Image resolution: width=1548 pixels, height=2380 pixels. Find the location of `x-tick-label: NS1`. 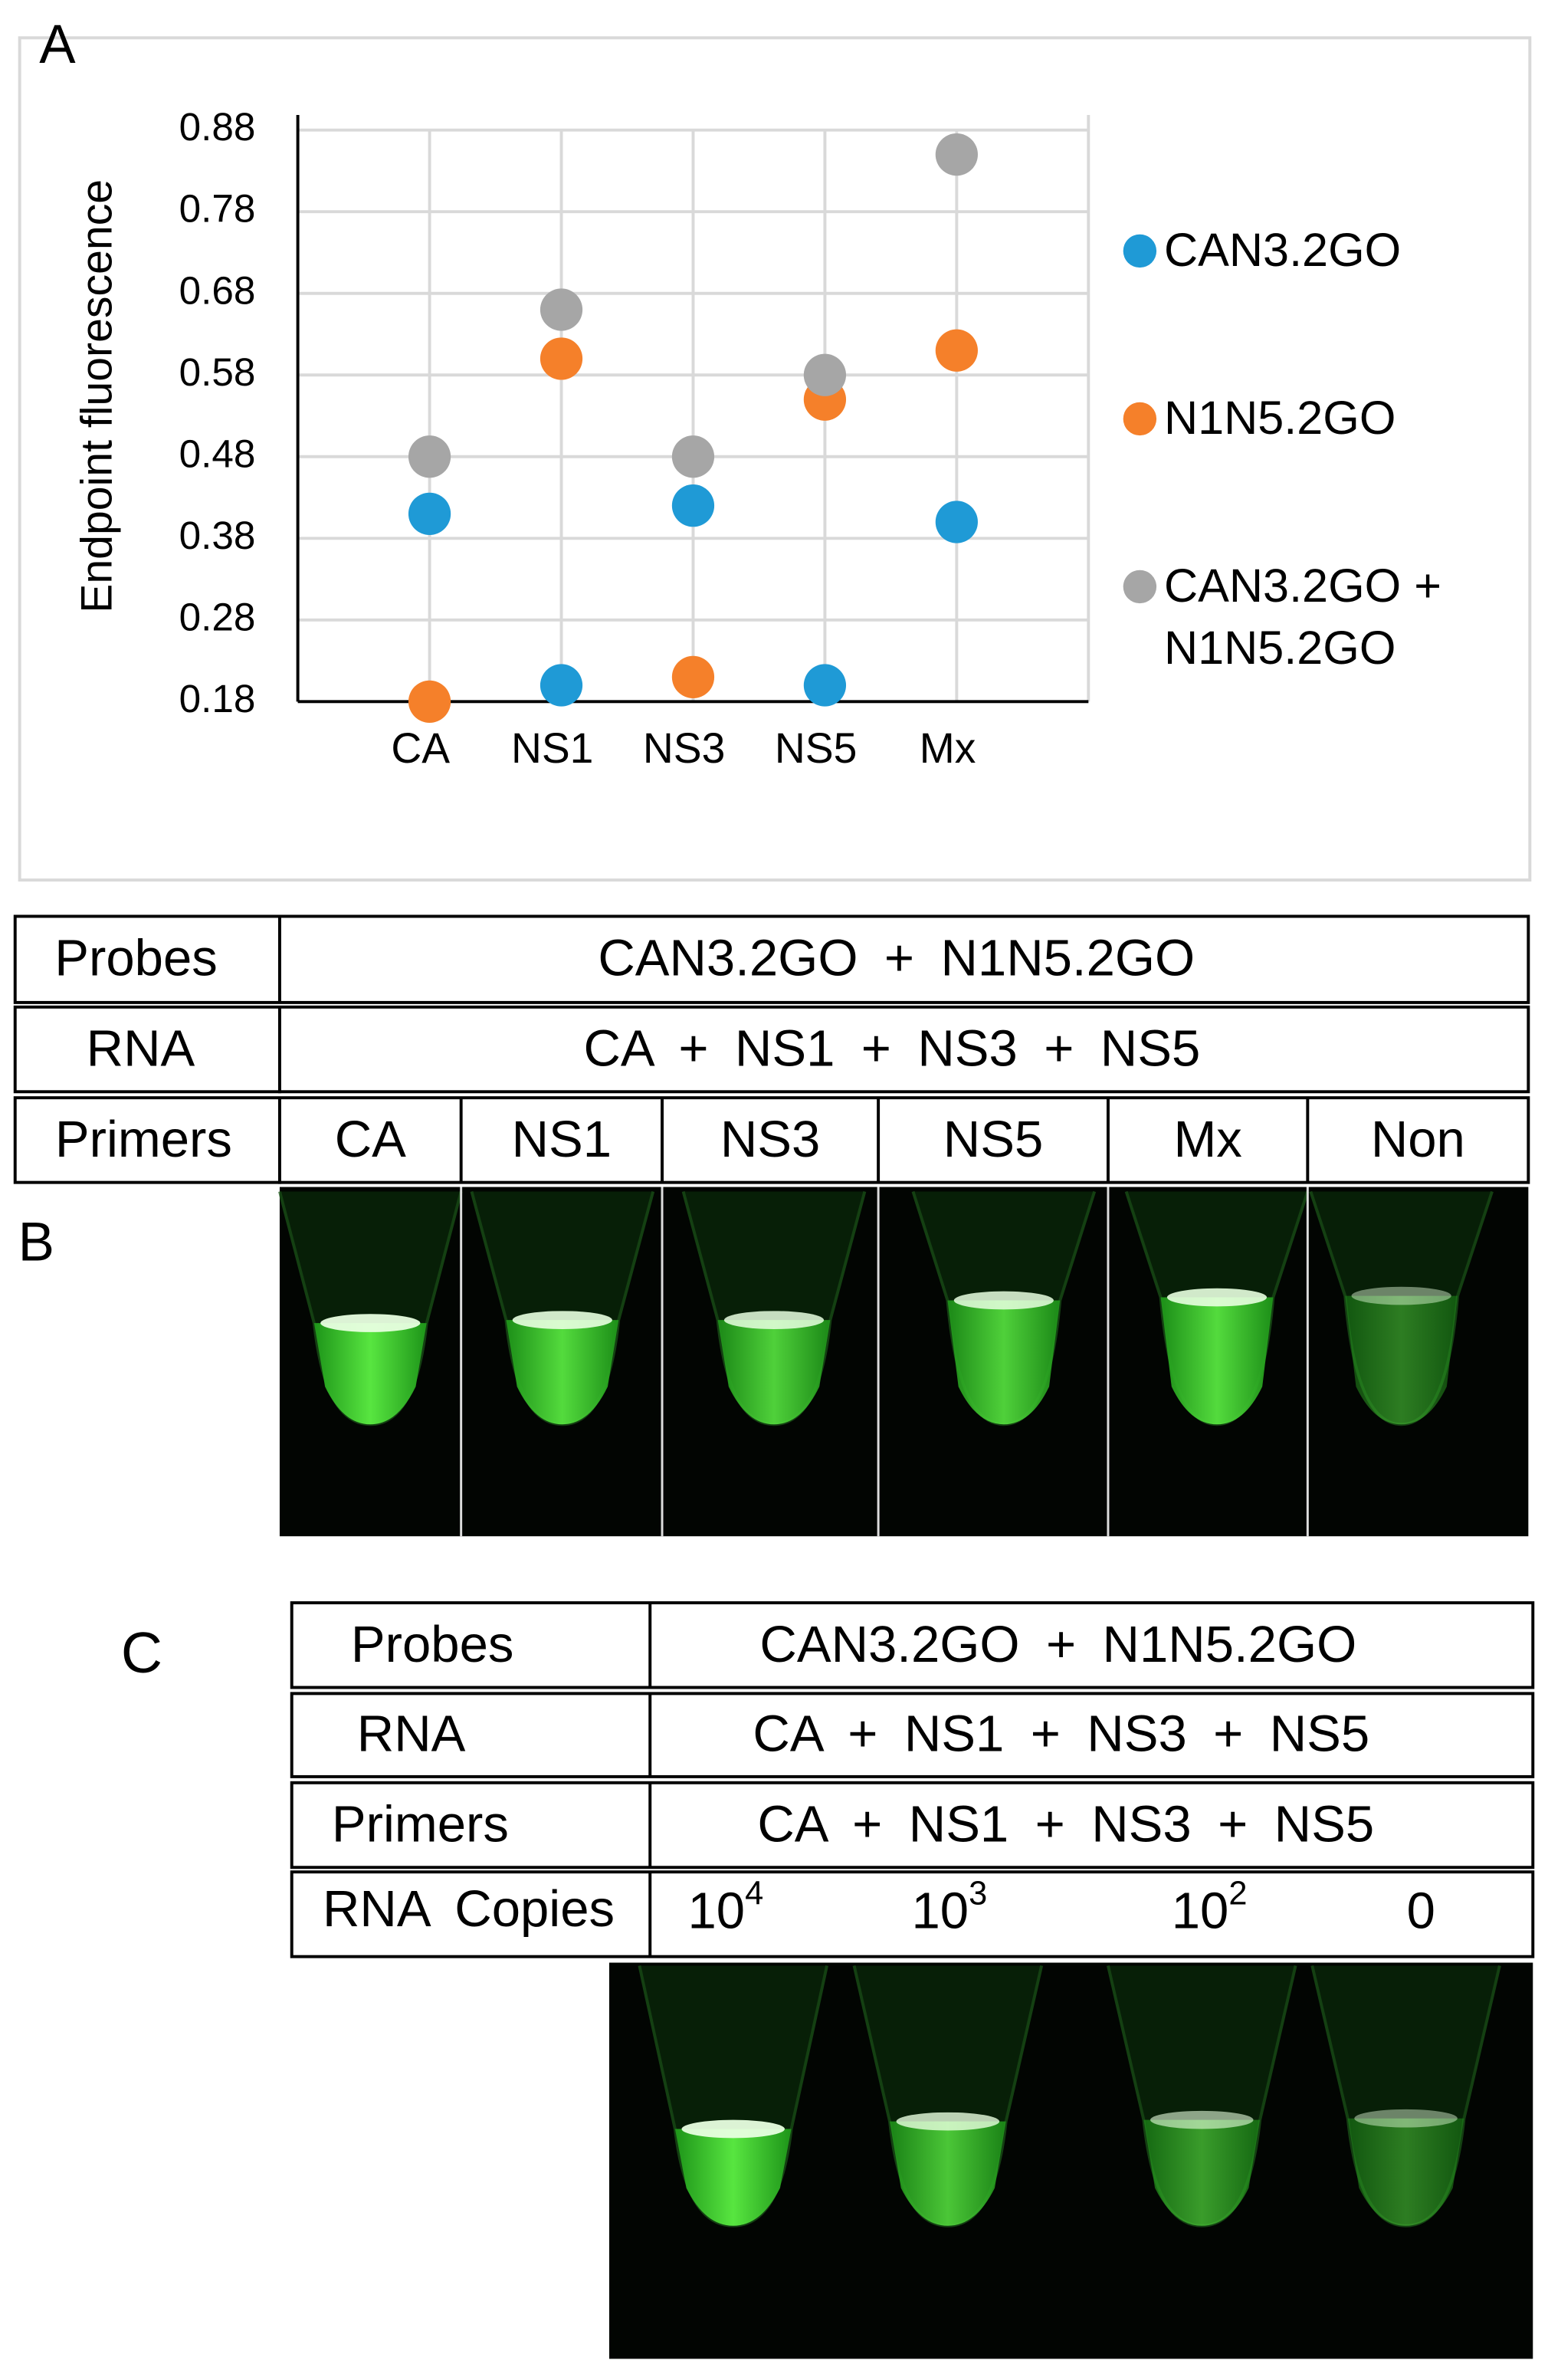

x-tick-label: NS1 is located at coordinates (552, 748).